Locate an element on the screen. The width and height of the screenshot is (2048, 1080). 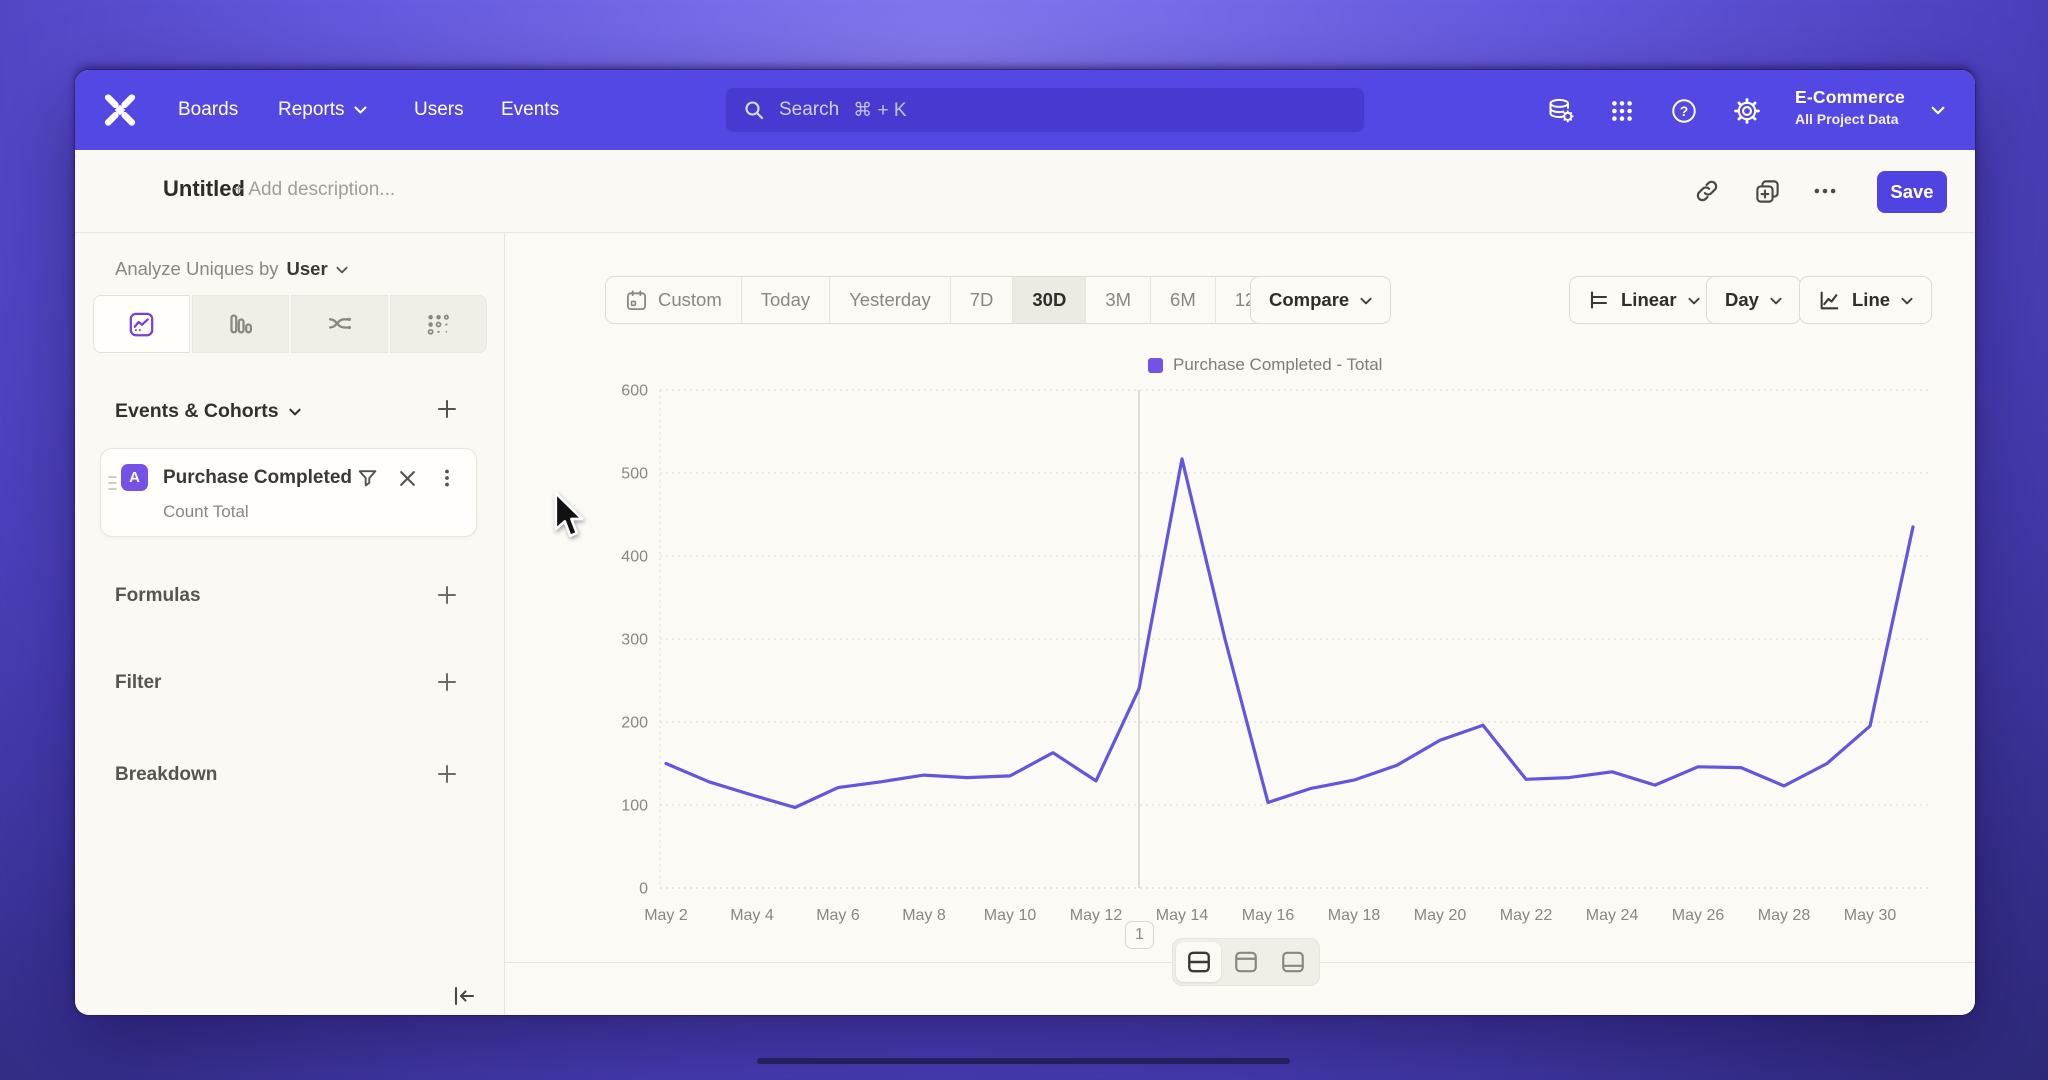
chart-type-label: Line is located at coordinates (1871, 299).